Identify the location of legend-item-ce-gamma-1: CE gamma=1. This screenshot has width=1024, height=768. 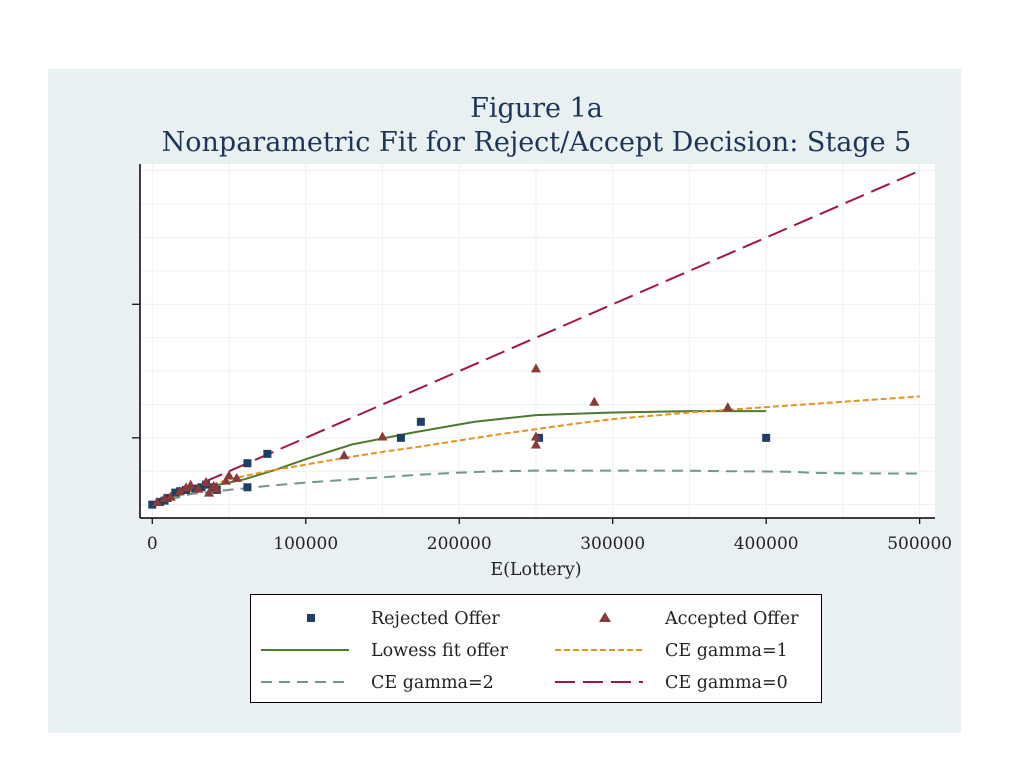
(700, 650).